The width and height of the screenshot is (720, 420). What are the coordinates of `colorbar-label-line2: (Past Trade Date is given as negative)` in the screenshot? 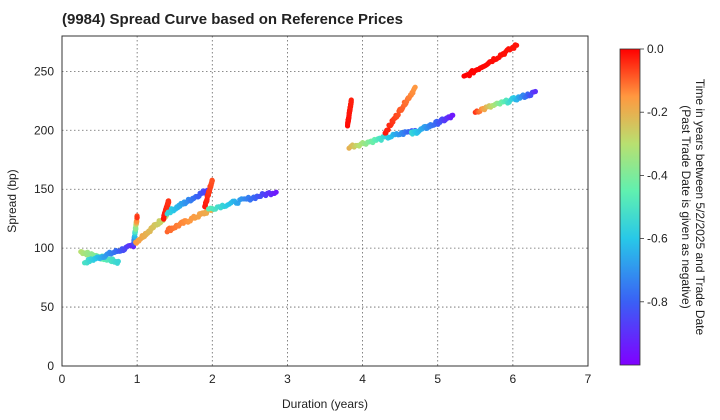 It's located at (686, 206).